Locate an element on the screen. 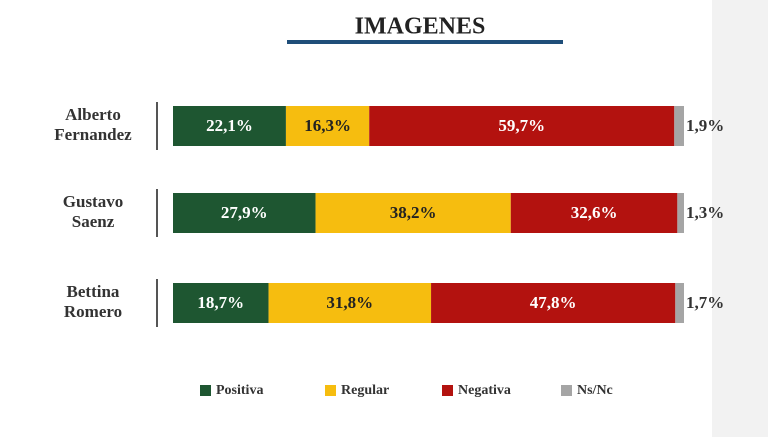 This screenshot has width=768, height=437. value-label: 18,7% is located at coordinates (220, 302).